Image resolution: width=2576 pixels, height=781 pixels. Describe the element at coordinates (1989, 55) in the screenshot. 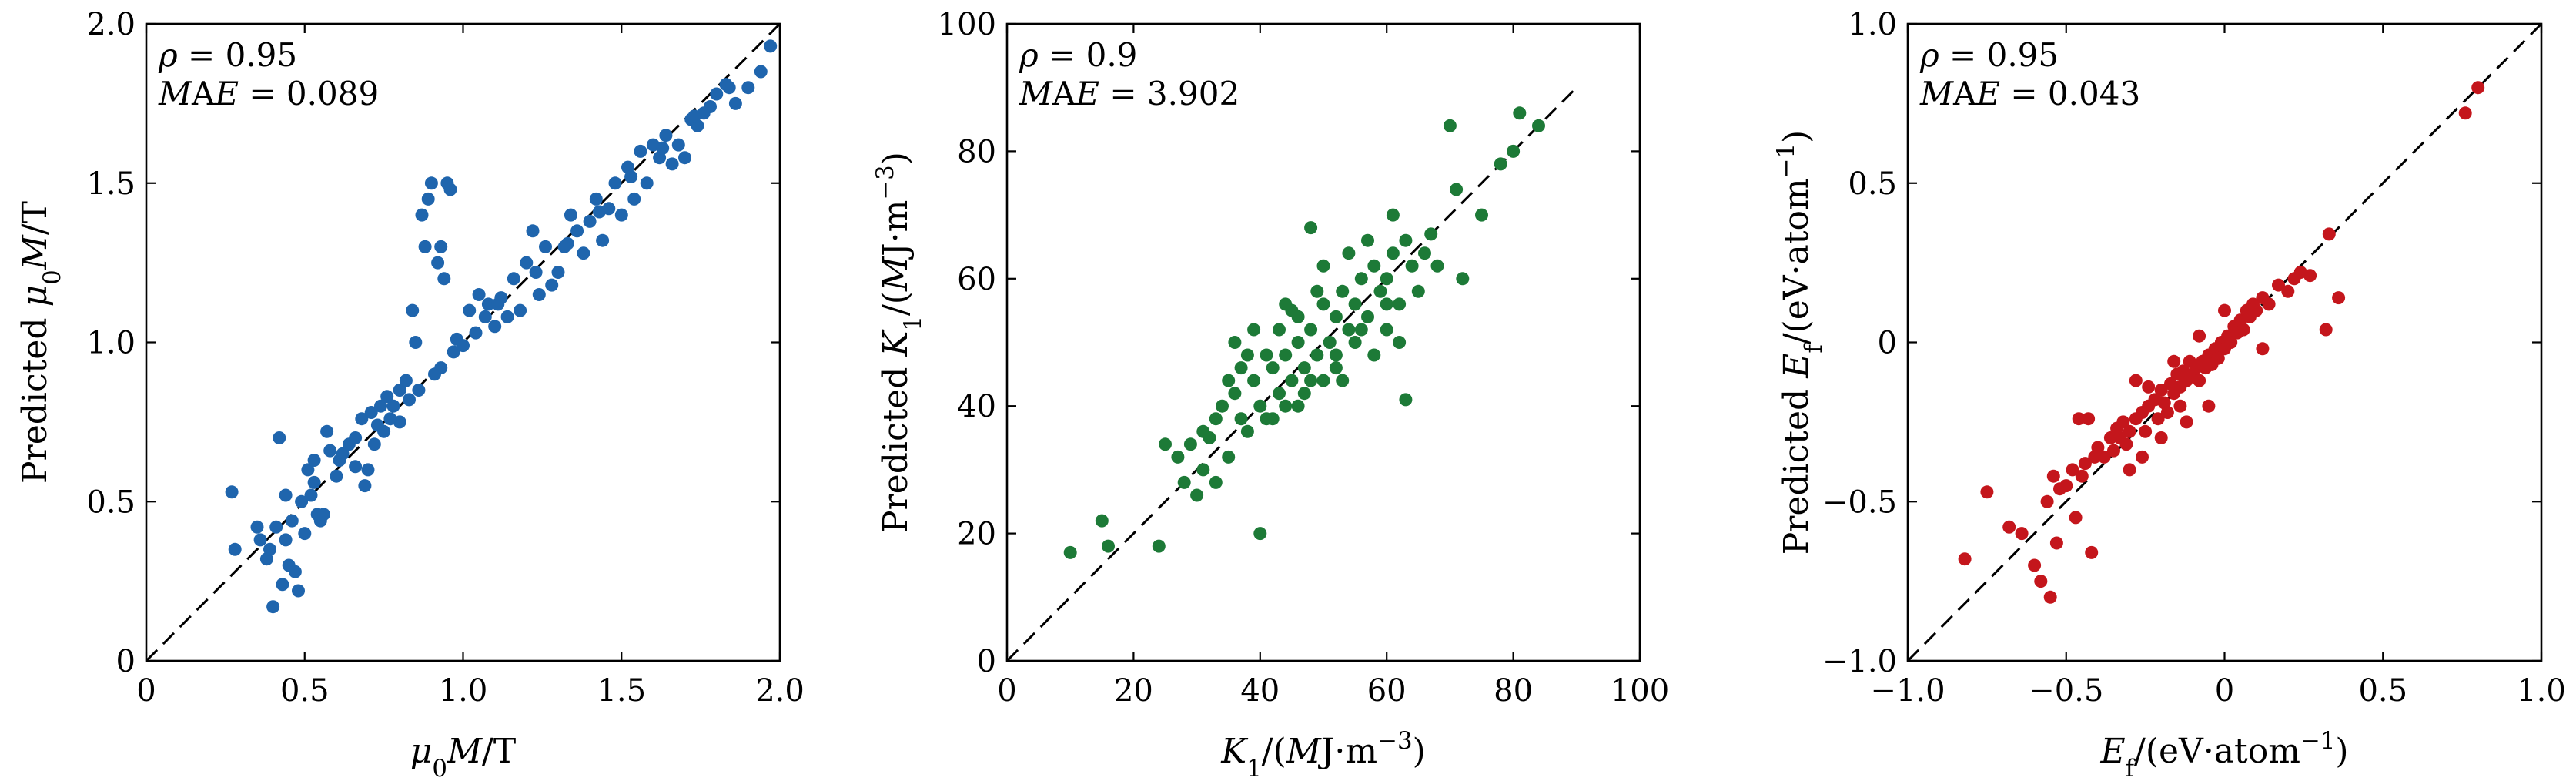

I see `correlation-label: ρ = 0.95` at that location.